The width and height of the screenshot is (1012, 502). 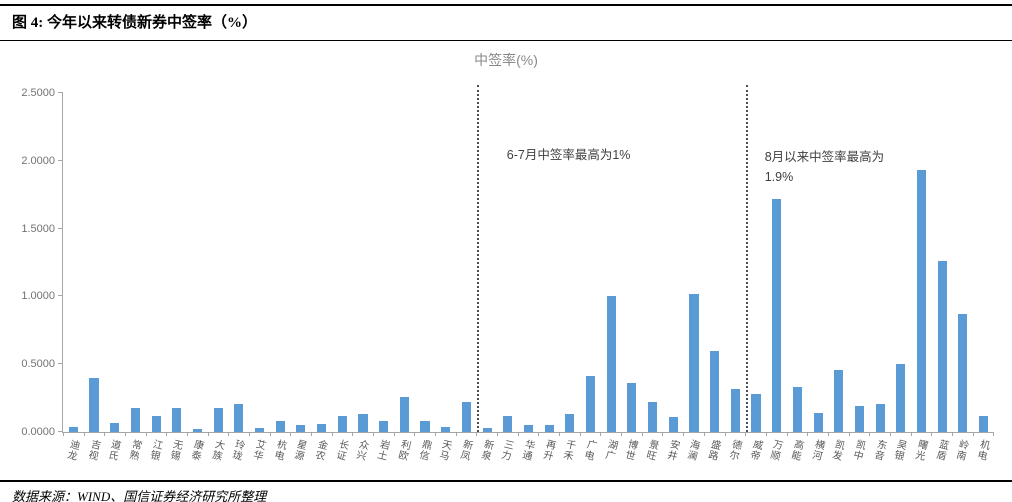 What do you see at coordinates (506, 60) in the screenshot?
I see `chart-title: 中签率(%)` at bounding box center [506, 60].